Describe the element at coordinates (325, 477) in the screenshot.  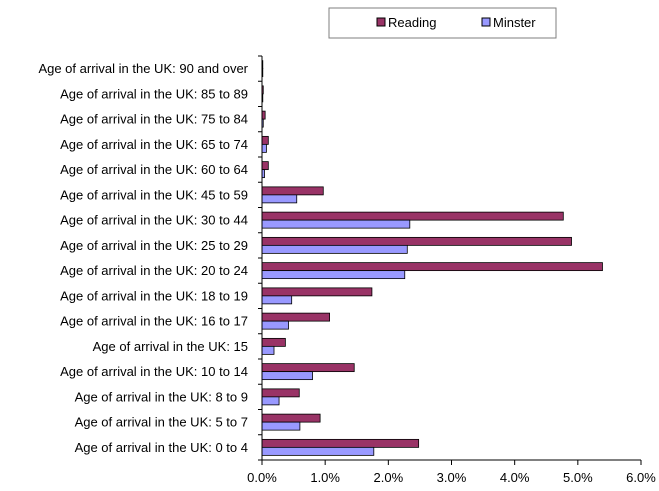
I see `x-tick-label: 1.0%` at that location.